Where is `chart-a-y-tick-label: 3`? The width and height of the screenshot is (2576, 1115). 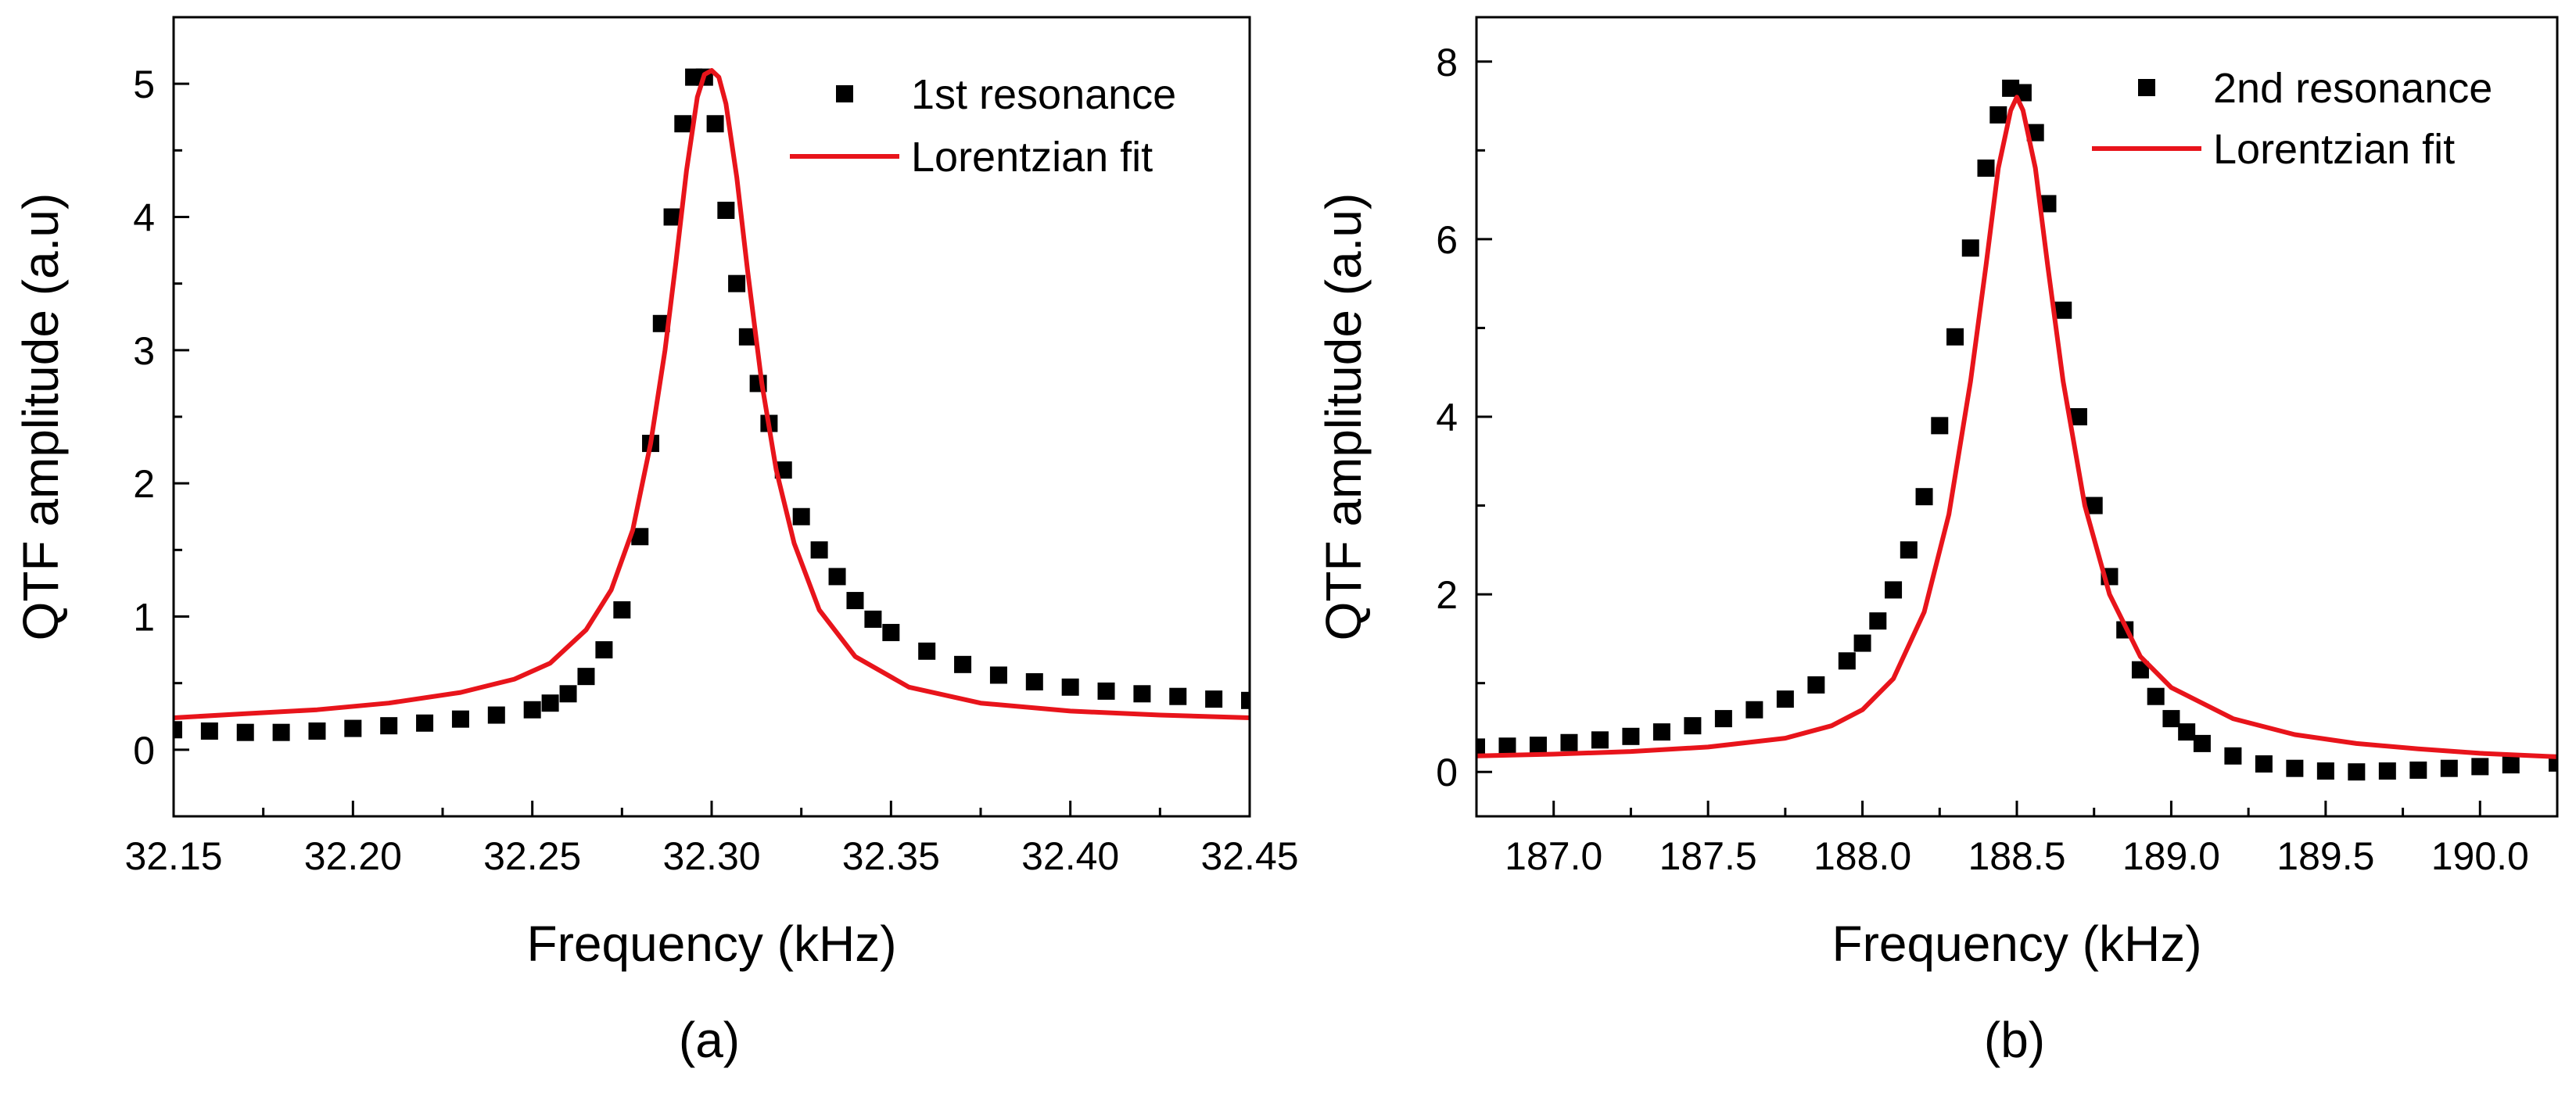
chart-a-y-tick-label: 3 is located at coordinates (144, 351).